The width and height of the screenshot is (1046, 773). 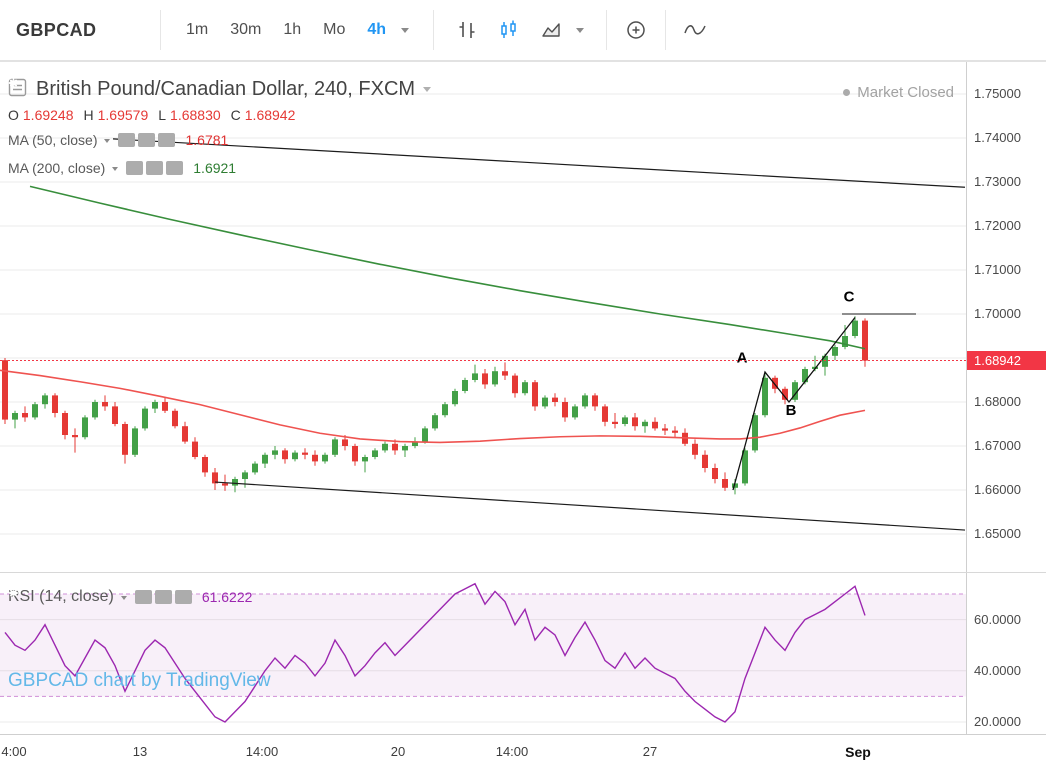 What do you see at coordinates (997, 269) in the screenshot?
I see `price-axis-label: 1.71000` at bounding box center [997, 269].